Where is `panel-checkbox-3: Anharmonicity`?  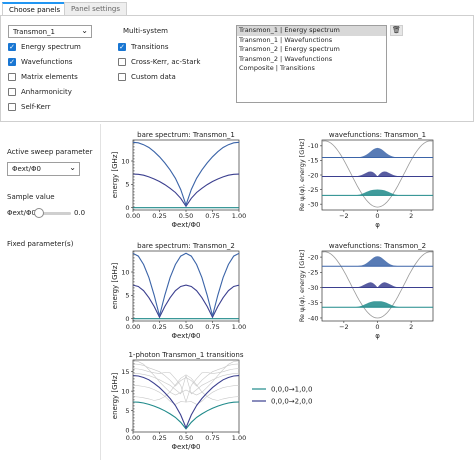
panel-checkbox-3: Anharmonicity is located at coordinates (40, 92).